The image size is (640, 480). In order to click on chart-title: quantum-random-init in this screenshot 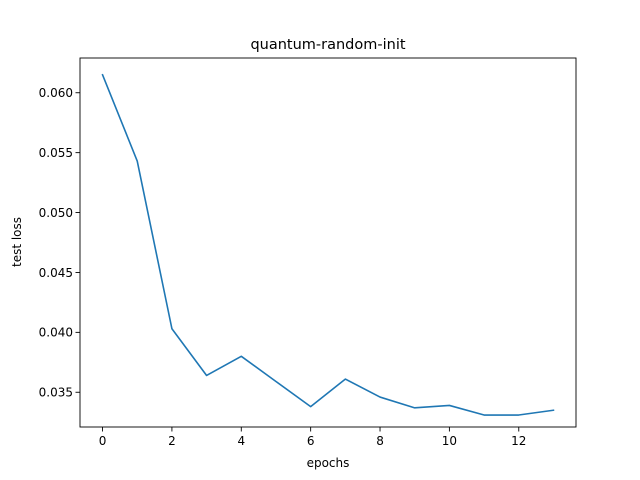, I will do `click(327, 45)`.